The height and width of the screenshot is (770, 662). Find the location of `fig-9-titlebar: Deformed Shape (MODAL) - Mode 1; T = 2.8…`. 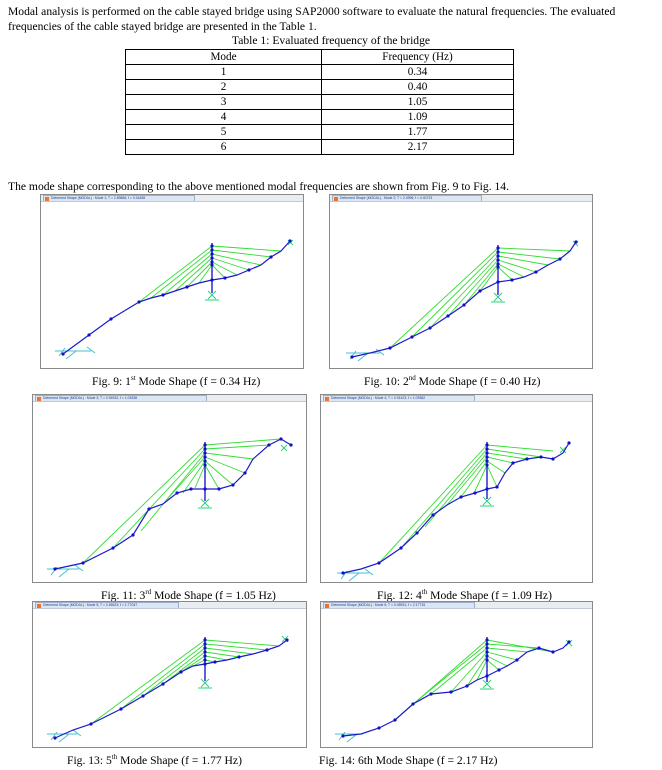

fig-9-titlebar: Deformed Shape (MODAL) - Mode 1; T = 2.8… is located at coordinates (172, 198).